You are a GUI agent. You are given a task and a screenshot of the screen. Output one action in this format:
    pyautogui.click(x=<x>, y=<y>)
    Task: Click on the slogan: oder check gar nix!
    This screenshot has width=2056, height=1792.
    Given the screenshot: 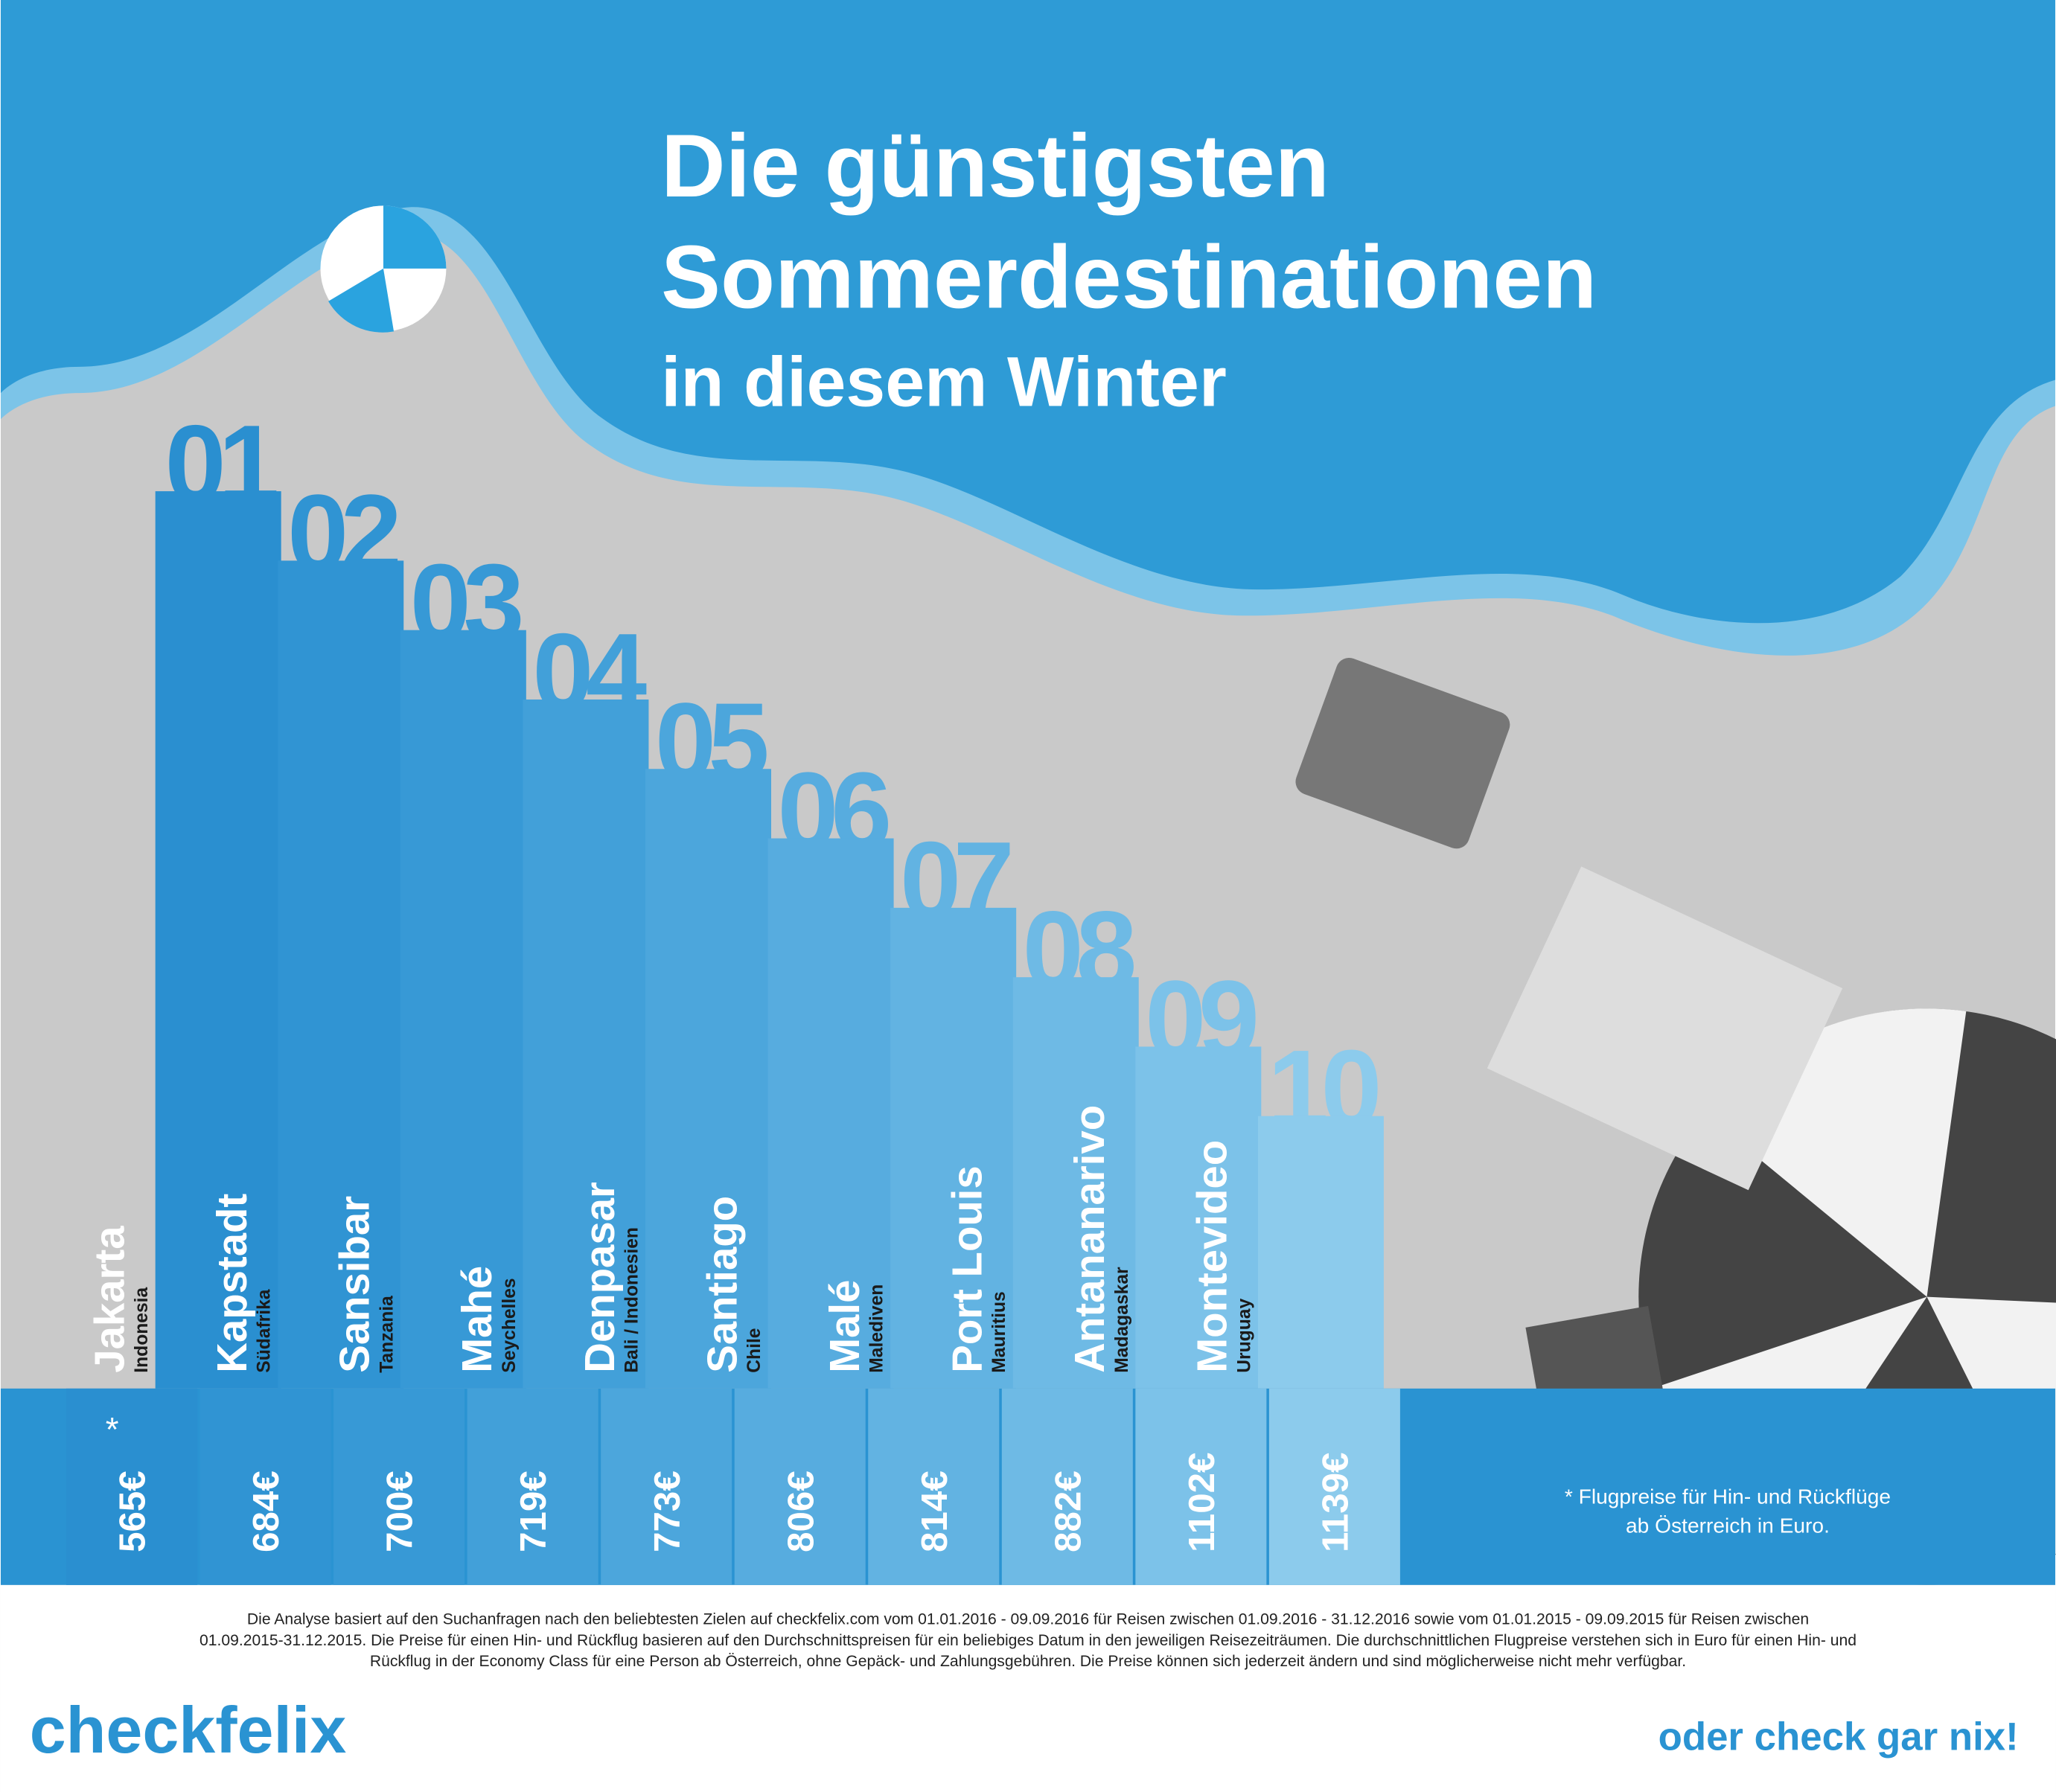 What is the action you would take?
    pyautogui.click(x=1838, y=1737)
    